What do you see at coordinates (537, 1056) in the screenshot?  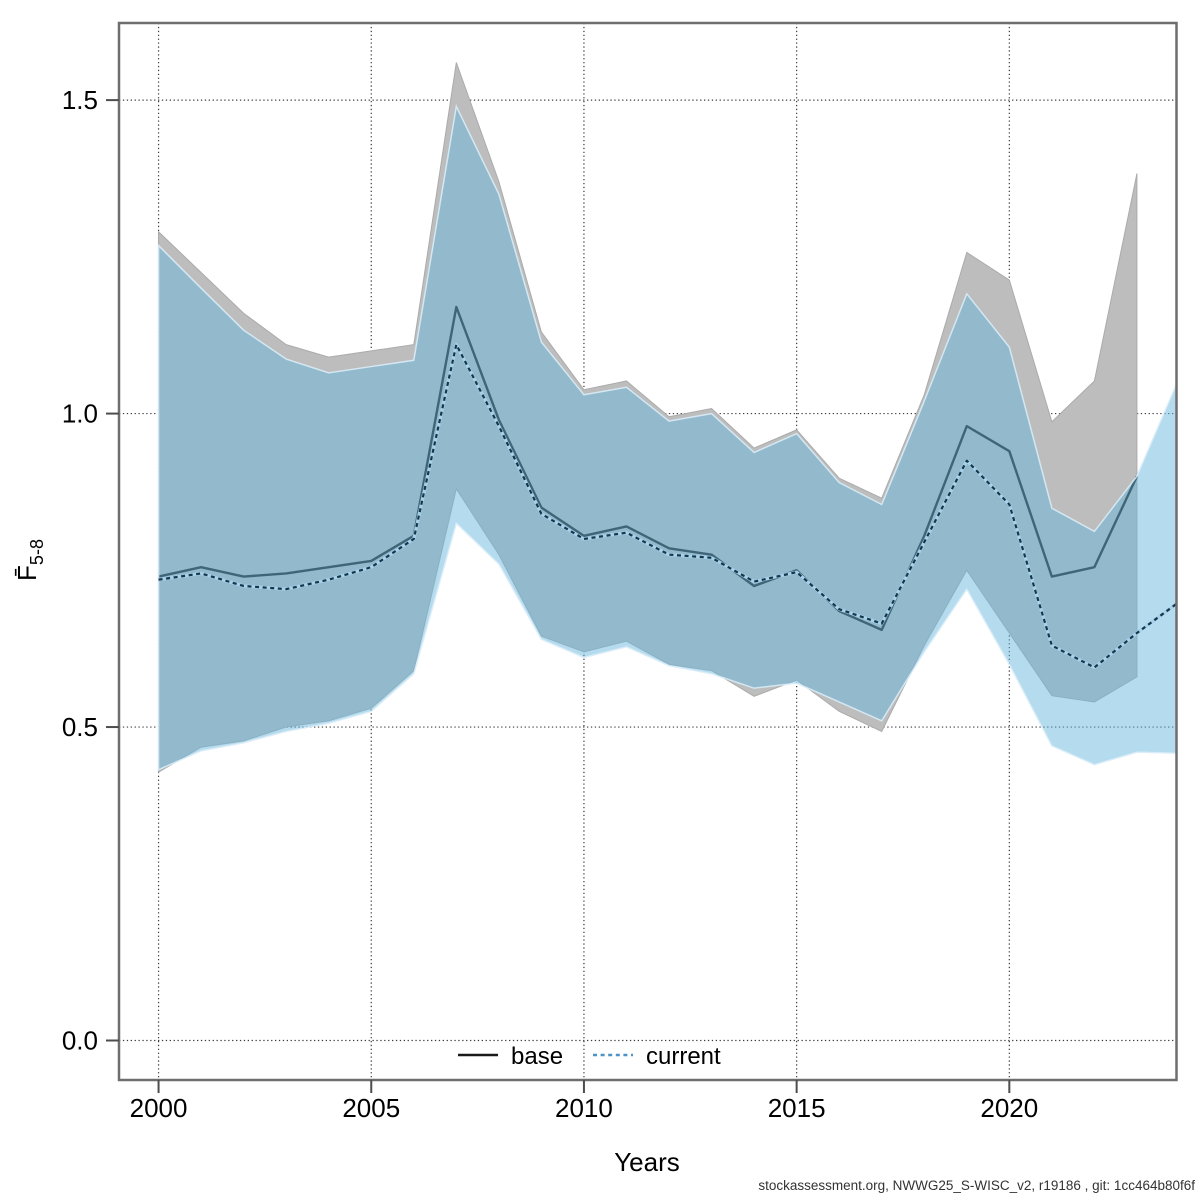 I see `legend-base-label: base` at bounding box center [537, 1056].